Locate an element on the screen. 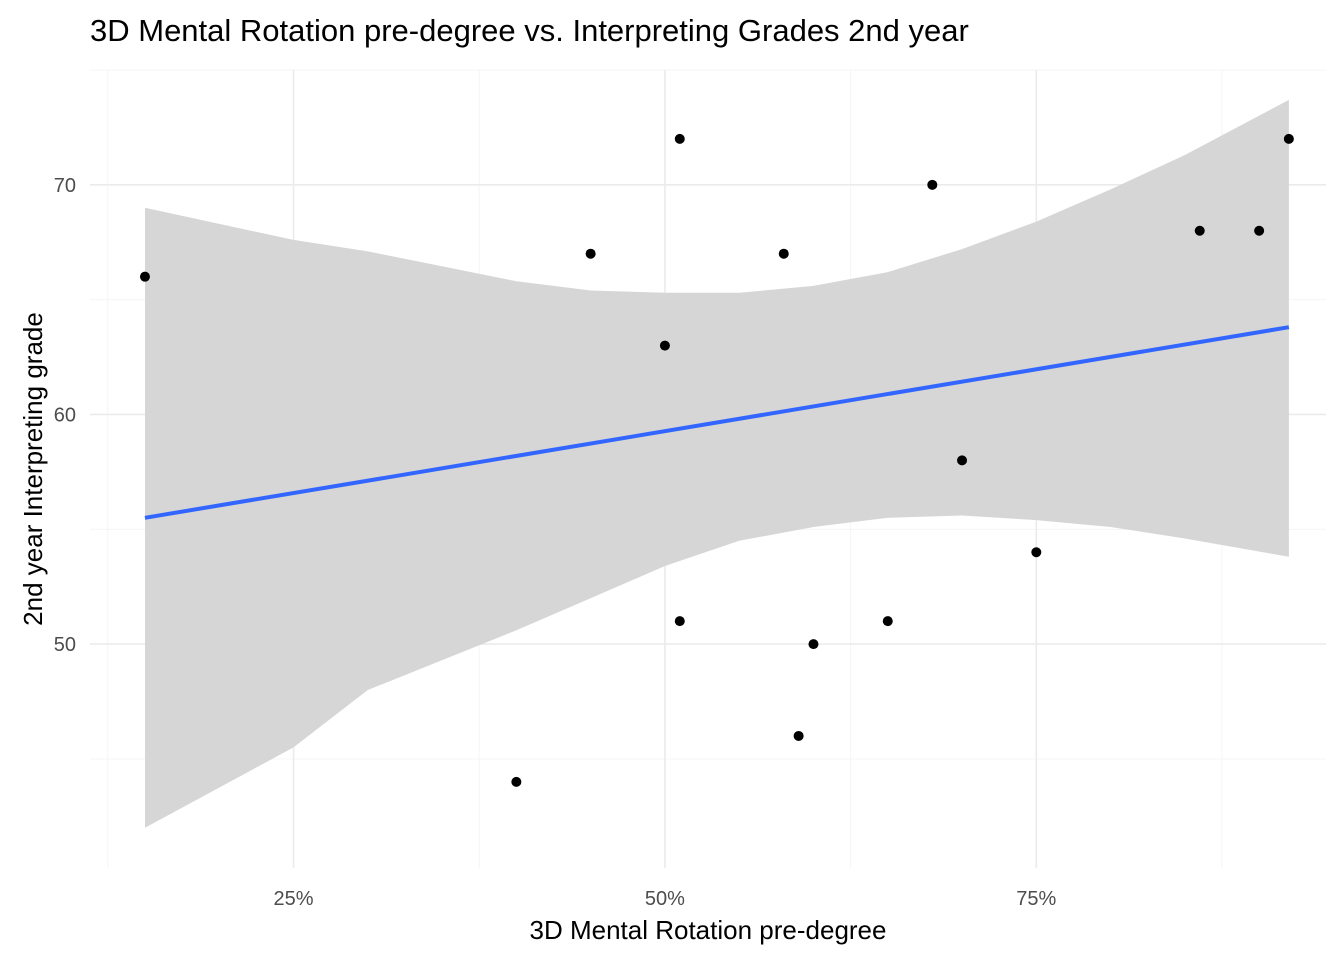  x-tick-label: 25% is located at coordinates (294, 899).